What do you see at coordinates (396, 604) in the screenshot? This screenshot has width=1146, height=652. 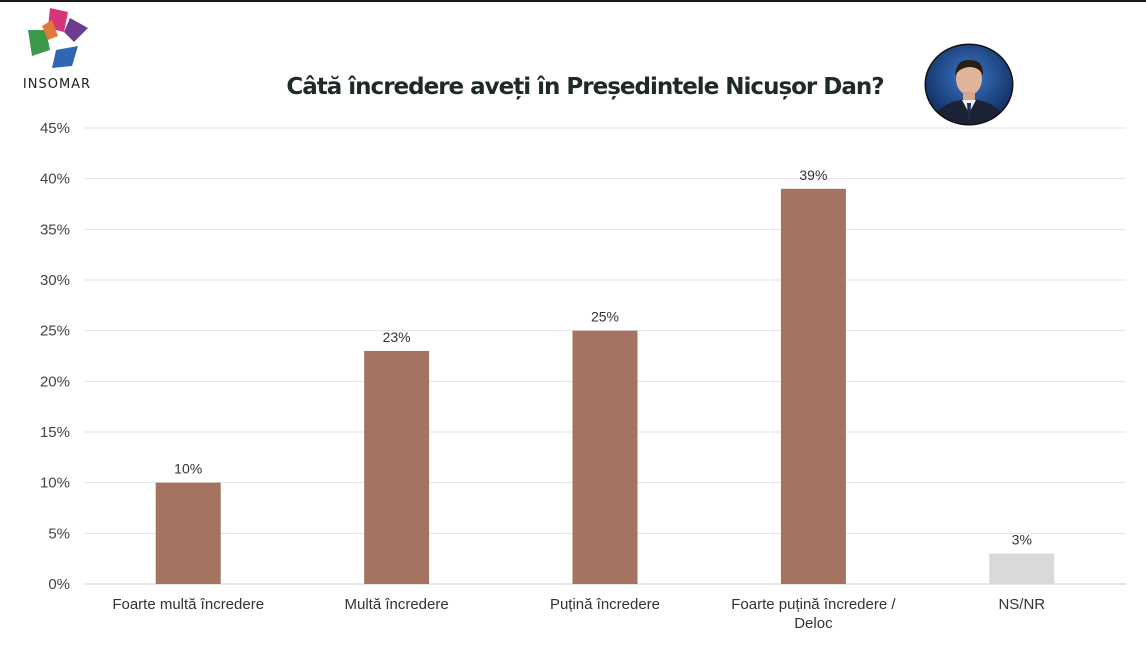 I see `x-tick-label: Multă încredere` at bounding box center [396, 604].